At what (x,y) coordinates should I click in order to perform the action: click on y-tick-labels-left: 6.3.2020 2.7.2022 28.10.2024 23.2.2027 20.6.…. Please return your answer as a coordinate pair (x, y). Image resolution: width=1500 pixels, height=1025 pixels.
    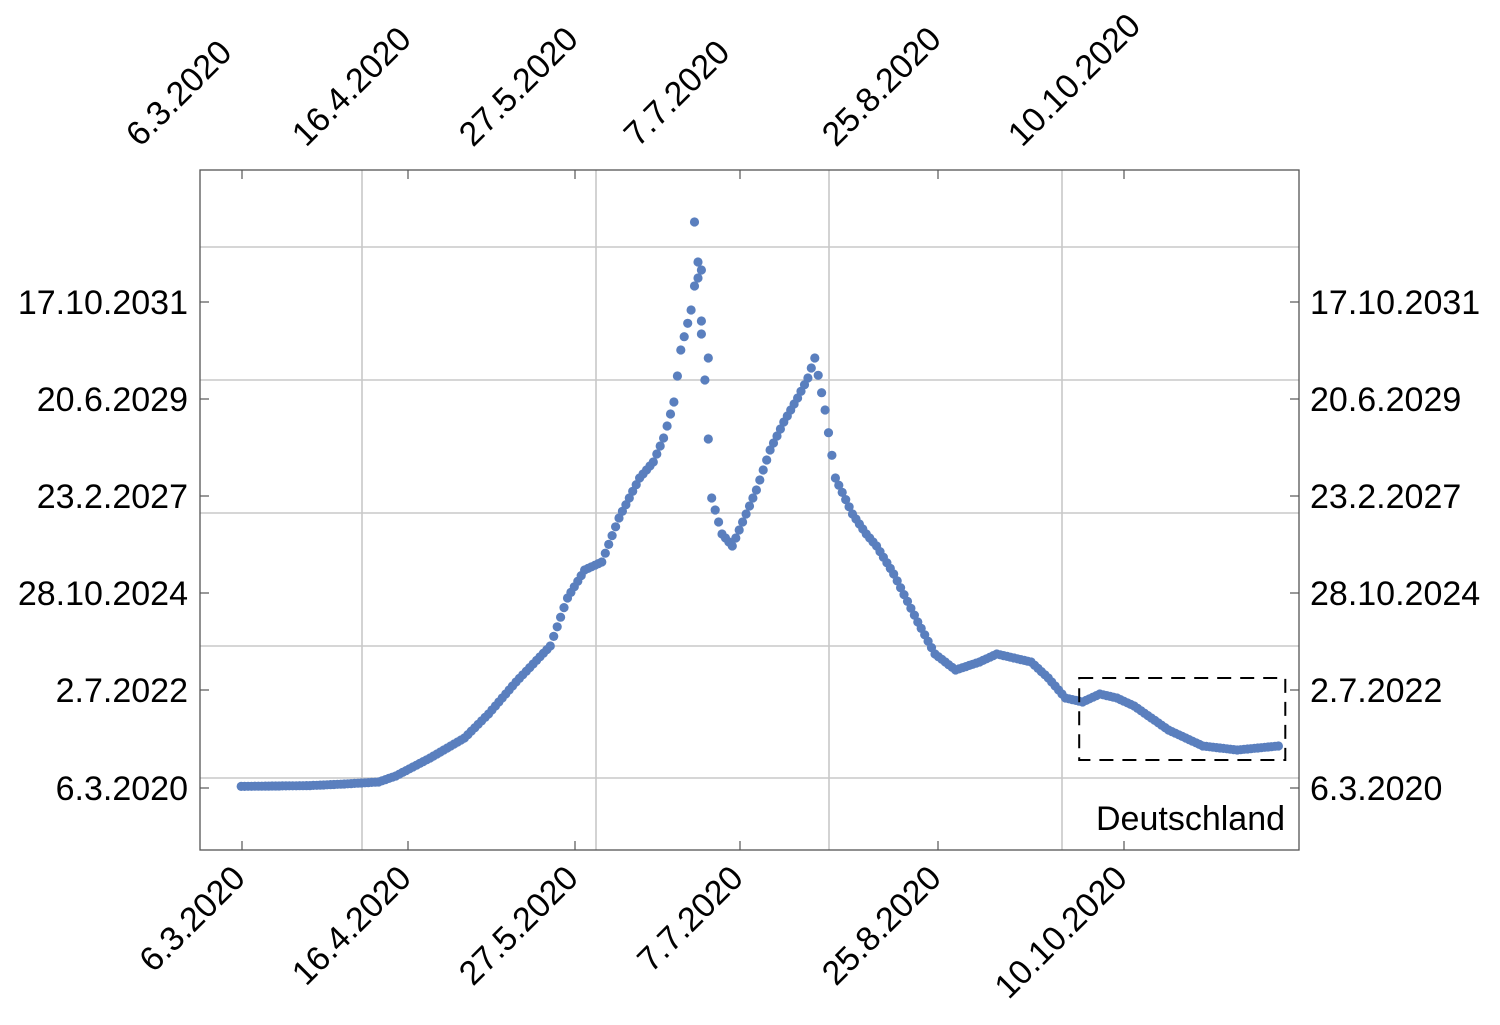
    Looking at the image, I should click on (103, 546).